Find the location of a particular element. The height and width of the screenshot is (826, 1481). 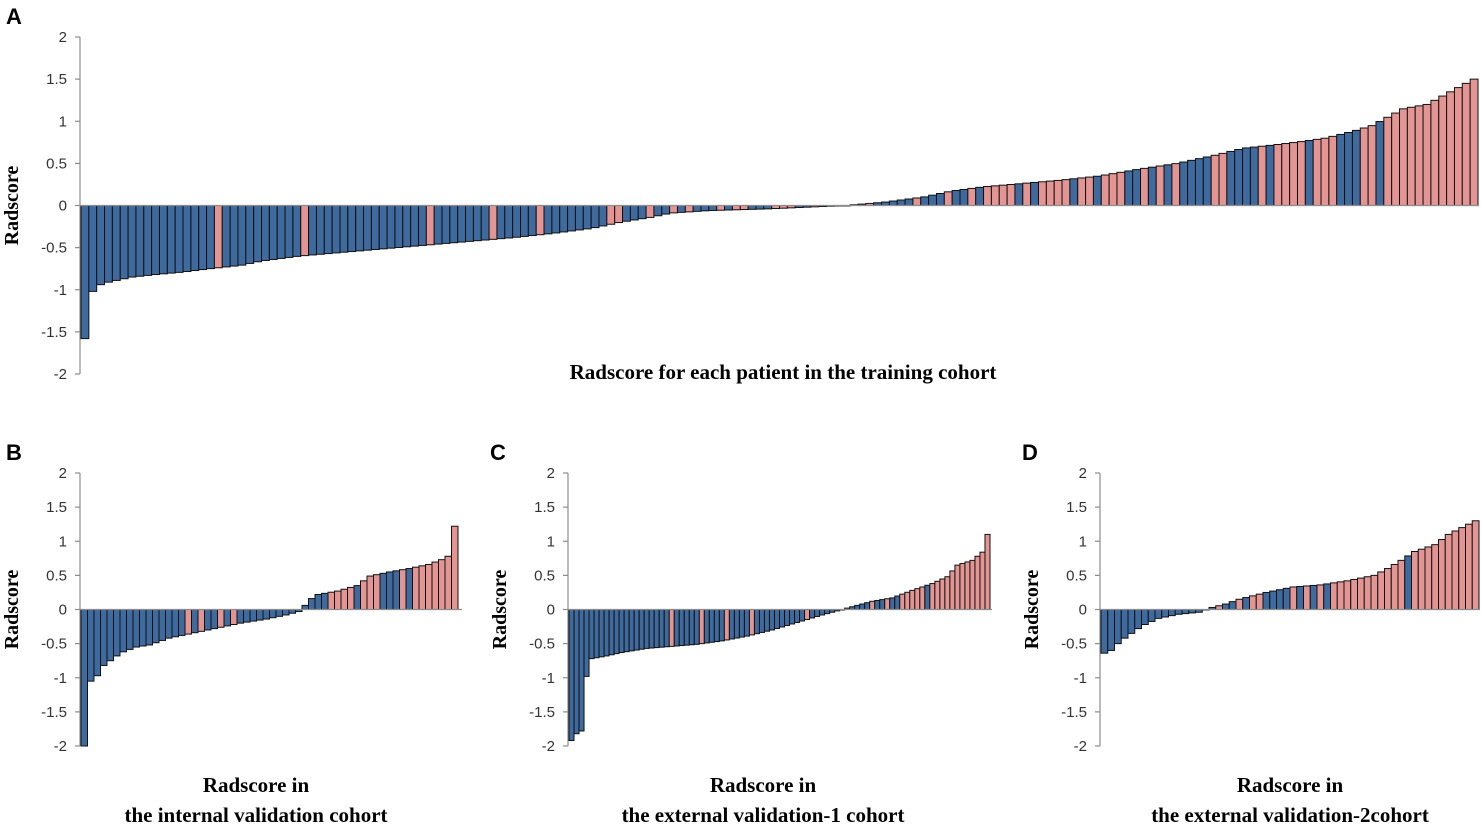

y-tick-label-b: 0 is located at coordinates (63, 610).